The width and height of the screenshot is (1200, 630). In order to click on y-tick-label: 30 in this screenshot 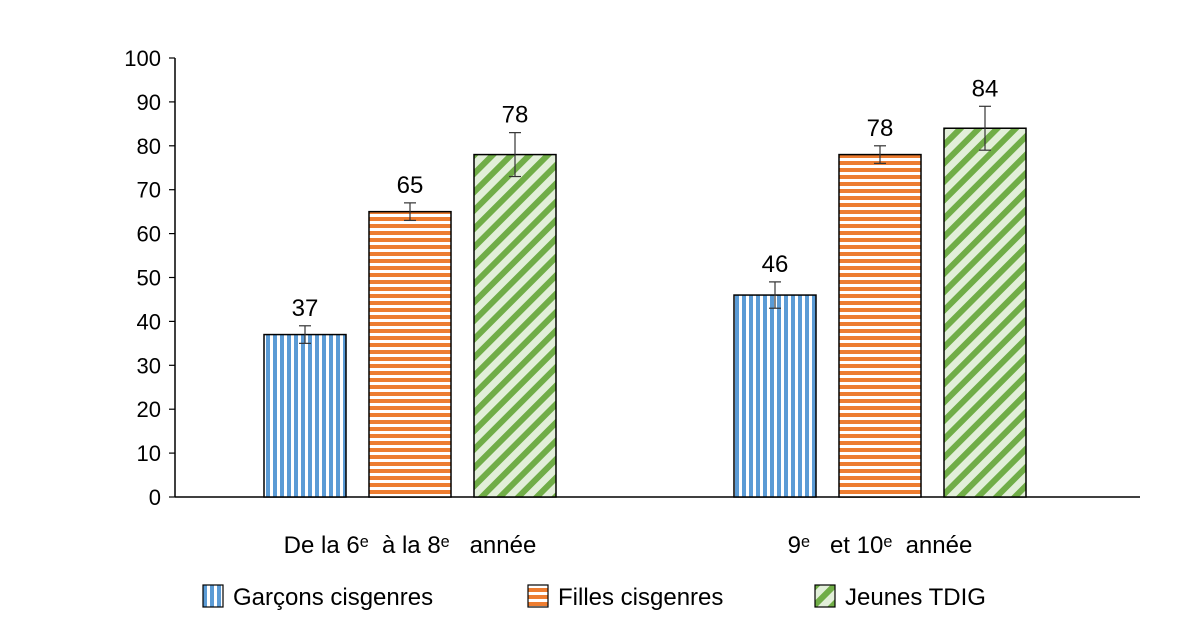, I will do `click(149, 365)`.